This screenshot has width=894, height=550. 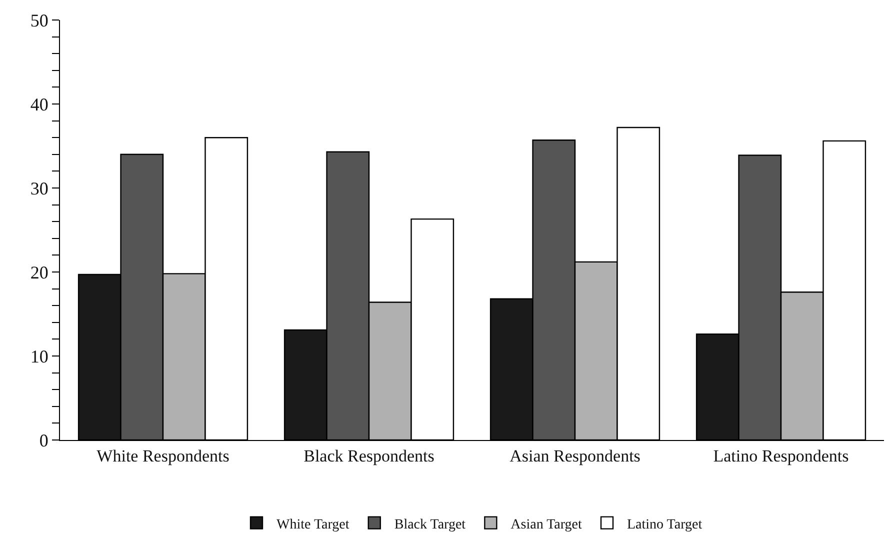 I want to click on y-tick-label: 50, so click(x=39, y=20).